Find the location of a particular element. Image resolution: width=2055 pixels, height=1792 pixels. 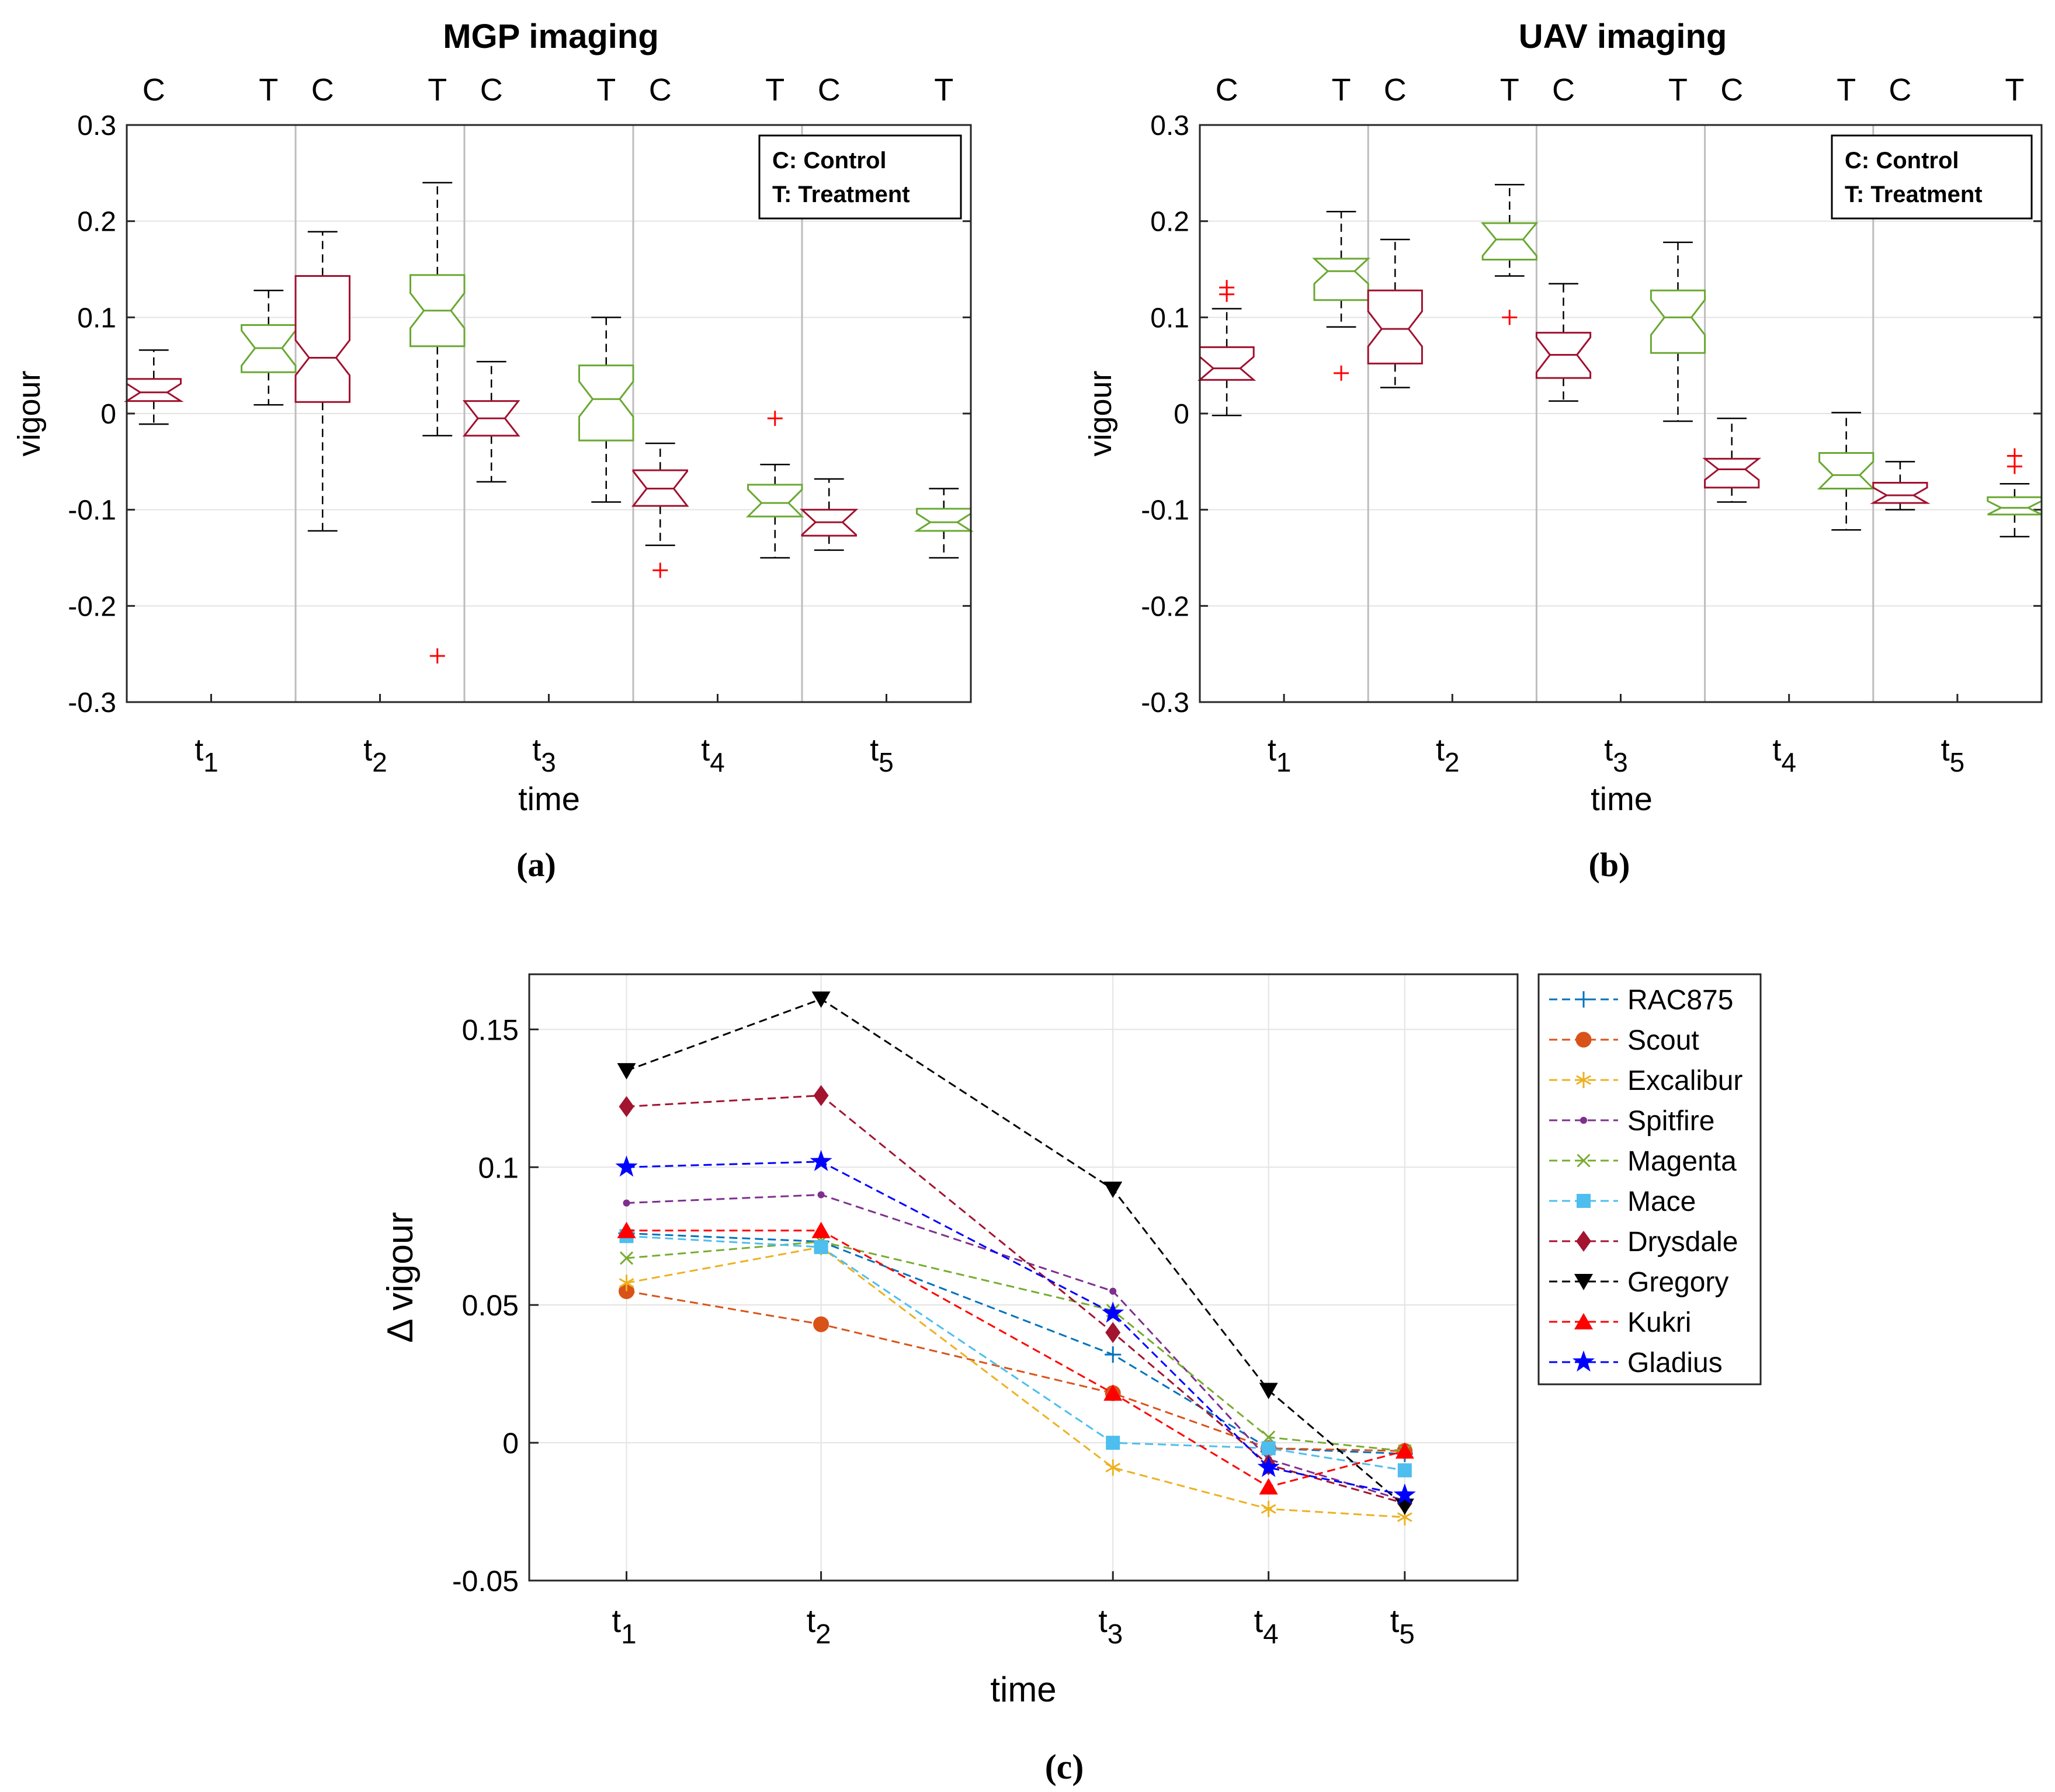

panel-a-axes-frame is located at coordinates (549, 413).